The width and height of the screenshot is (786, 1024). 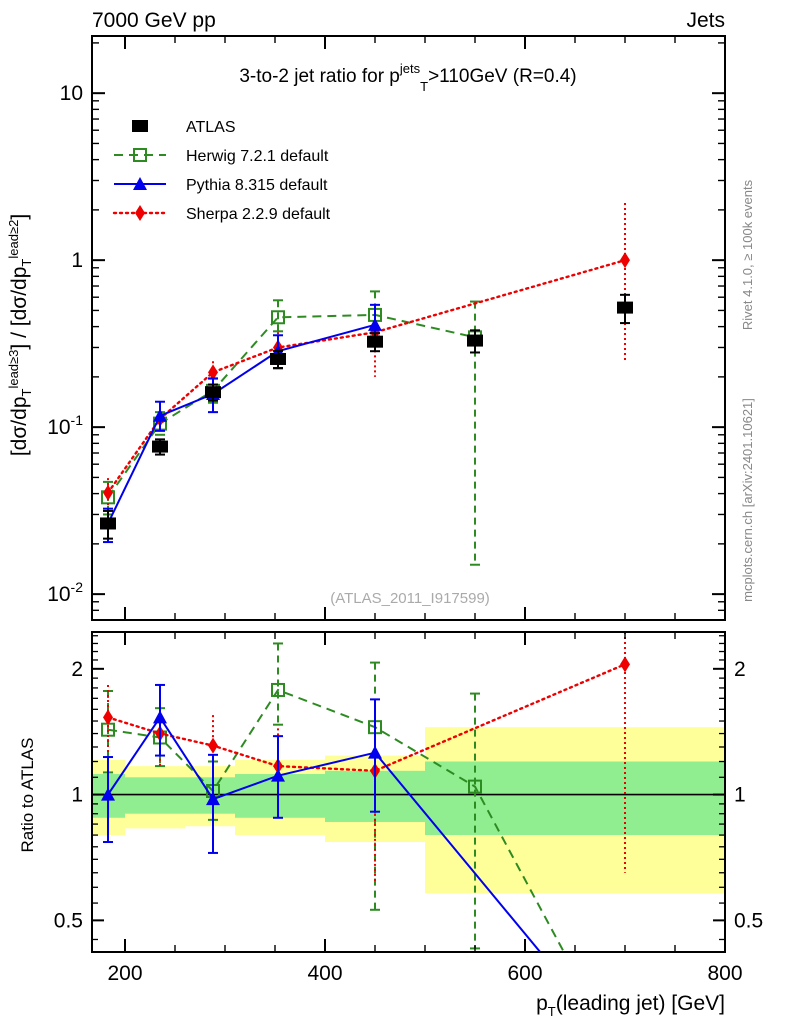 I want to click on xlabel-sub: T, so click(x=552, y=1011).